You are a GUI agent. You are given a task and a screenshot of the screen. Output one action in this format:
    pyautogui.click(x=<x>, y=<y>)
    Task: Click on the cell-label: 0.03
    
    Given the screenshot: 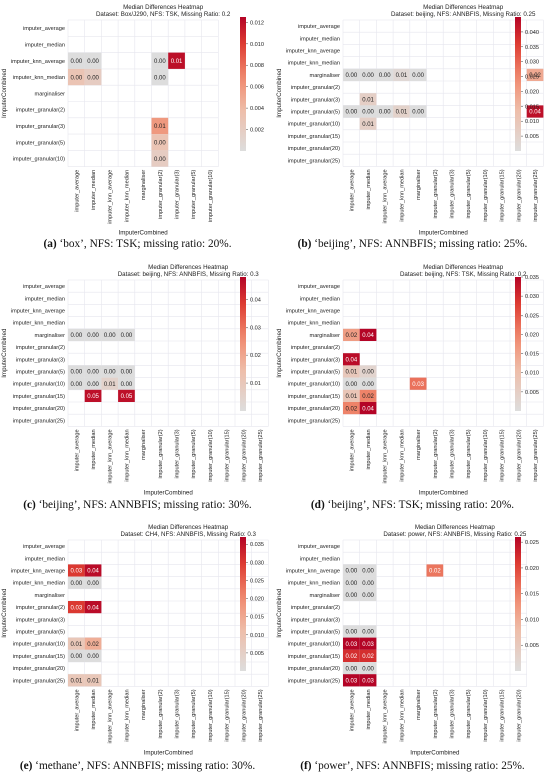 What is the action you would take?
    pyautogui.click(x=368, y=682)
    